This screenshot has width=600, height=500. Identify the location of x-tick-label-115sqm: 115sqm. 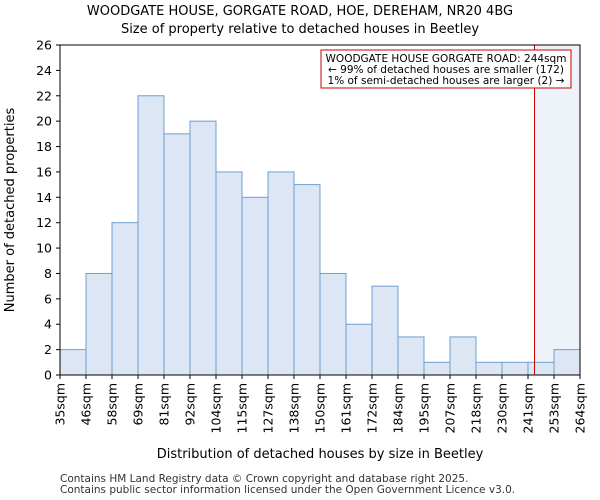
(242, 408).